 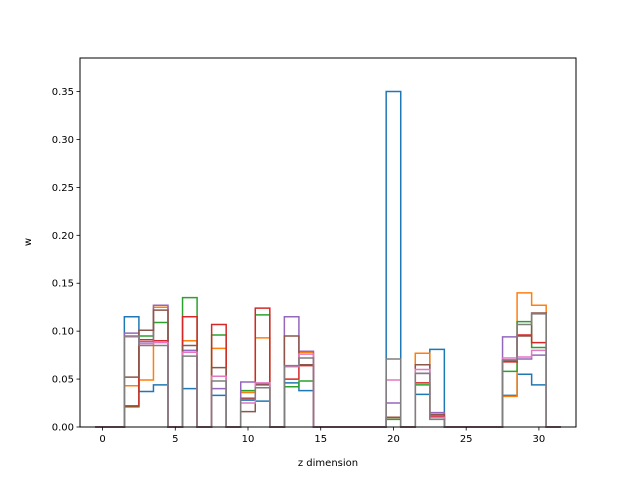 What do you see at coordinates (63, 284) in the screenshot?
I see `y-tick-label: 0.15` at bounding box center [63, 284].